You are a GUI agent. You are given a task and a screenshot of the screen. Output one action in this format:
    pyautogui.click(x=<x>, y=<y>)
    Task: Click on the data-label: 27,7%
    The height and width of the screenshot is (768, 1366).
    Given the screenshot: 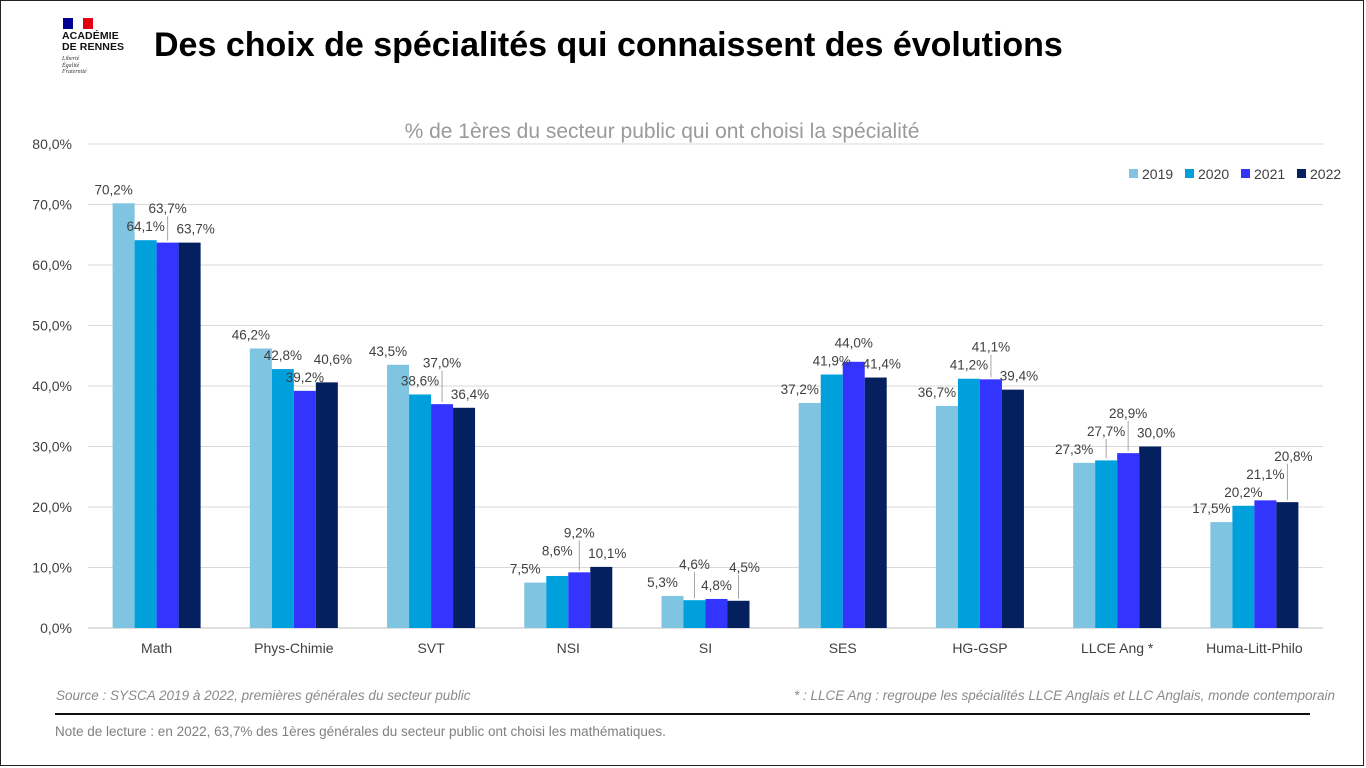 What is the action you would take?
    pyautogui.click(x=1106, y=431)
    